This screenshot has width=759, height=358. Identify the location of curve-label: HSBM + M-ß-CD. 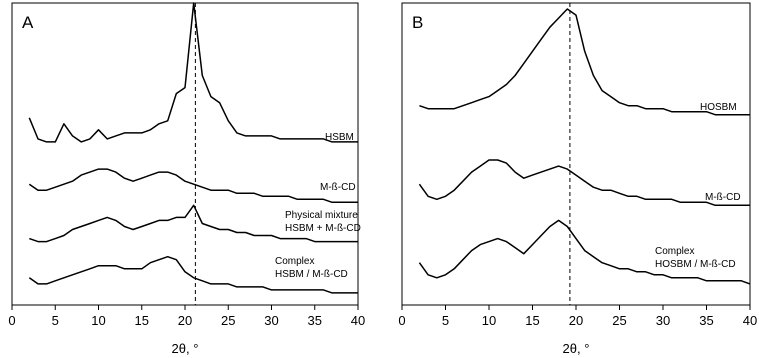
(323, 228).